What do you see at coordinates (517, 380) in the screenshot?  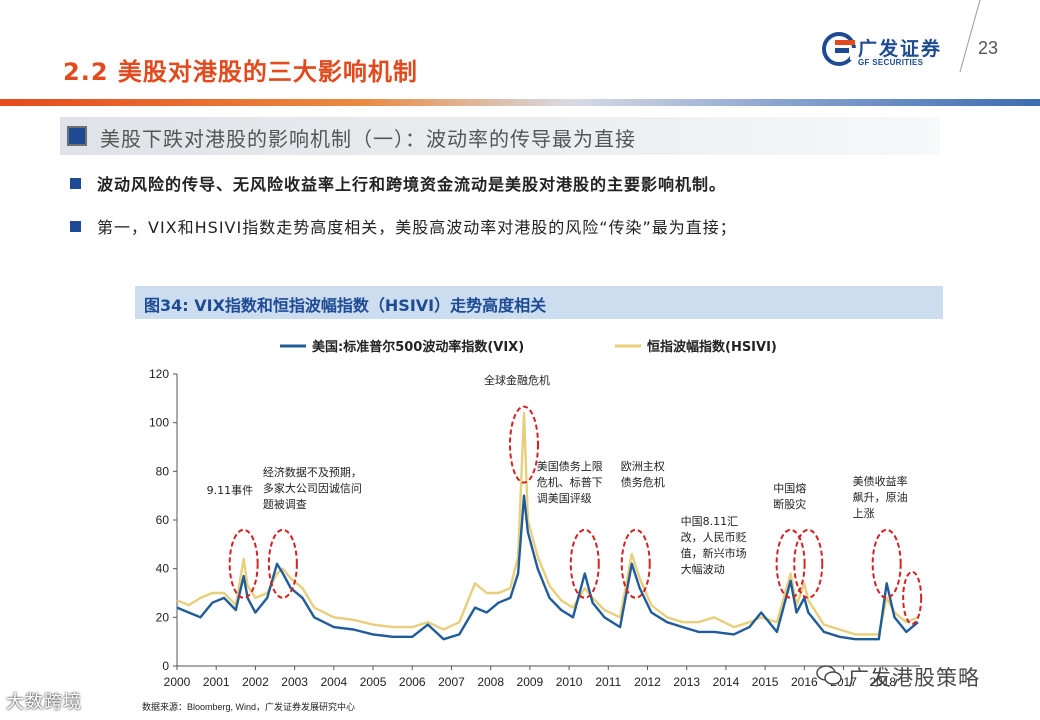 I see `annotation-label: 全球金融危机` at bounding box center [517, 380].